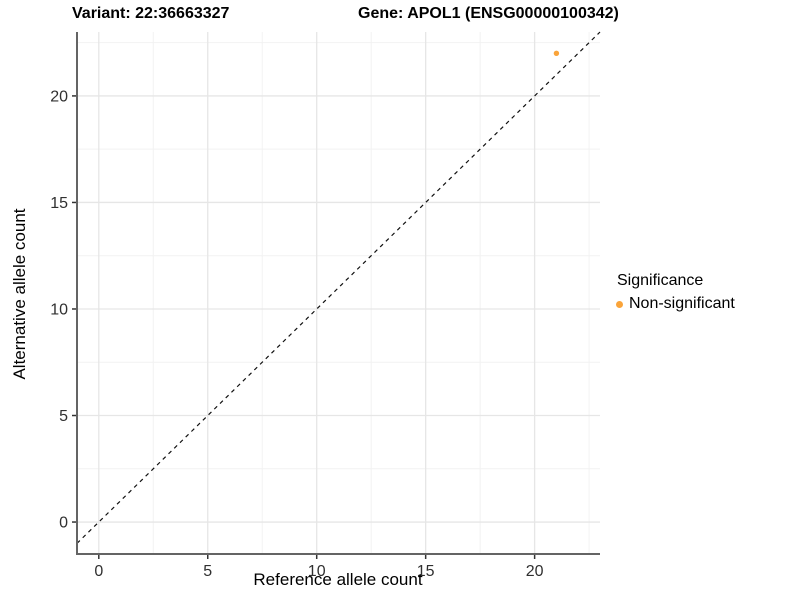  Describe the element at coordinates (59, 309) in the screenshot. I see `y-tick-label: 10` at that location.